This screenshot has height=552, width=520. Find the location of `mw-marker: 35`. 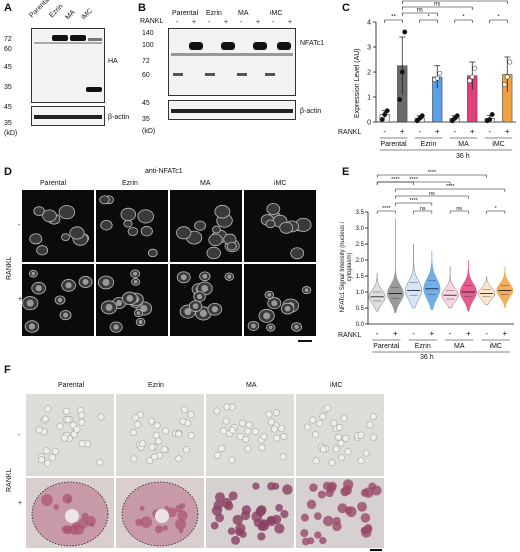

mw-marker: 35 is located at coordinates (8, 123).